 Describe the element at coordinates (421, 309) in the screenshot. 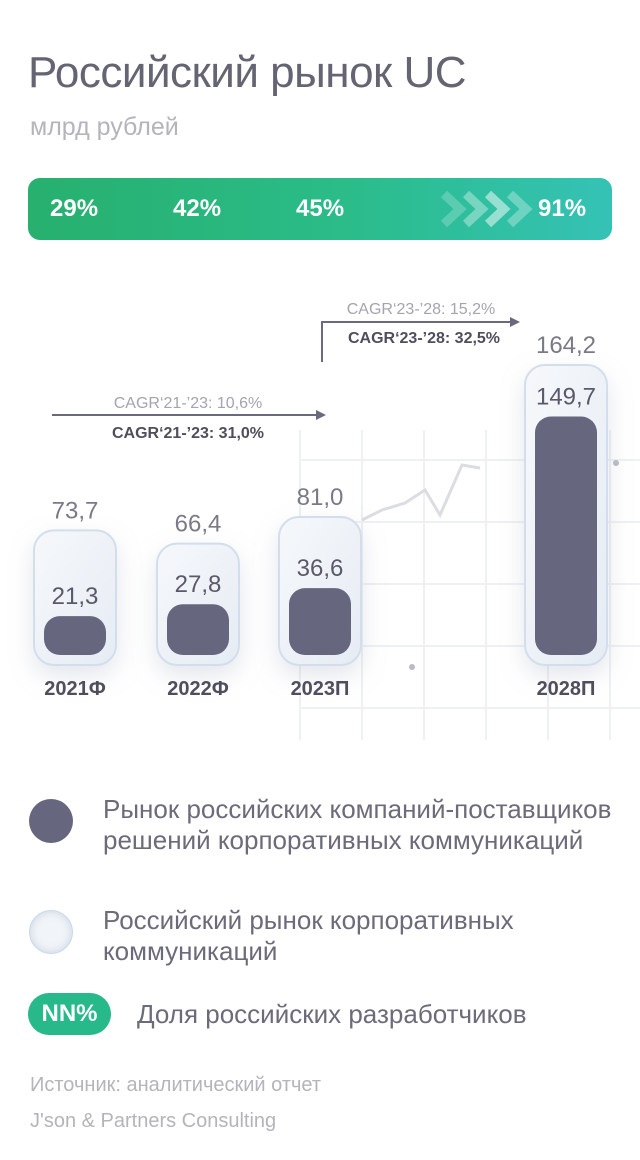

I see `cagr-23-28-total-label: CAGR‘23-’28: 15,2%` at that location.